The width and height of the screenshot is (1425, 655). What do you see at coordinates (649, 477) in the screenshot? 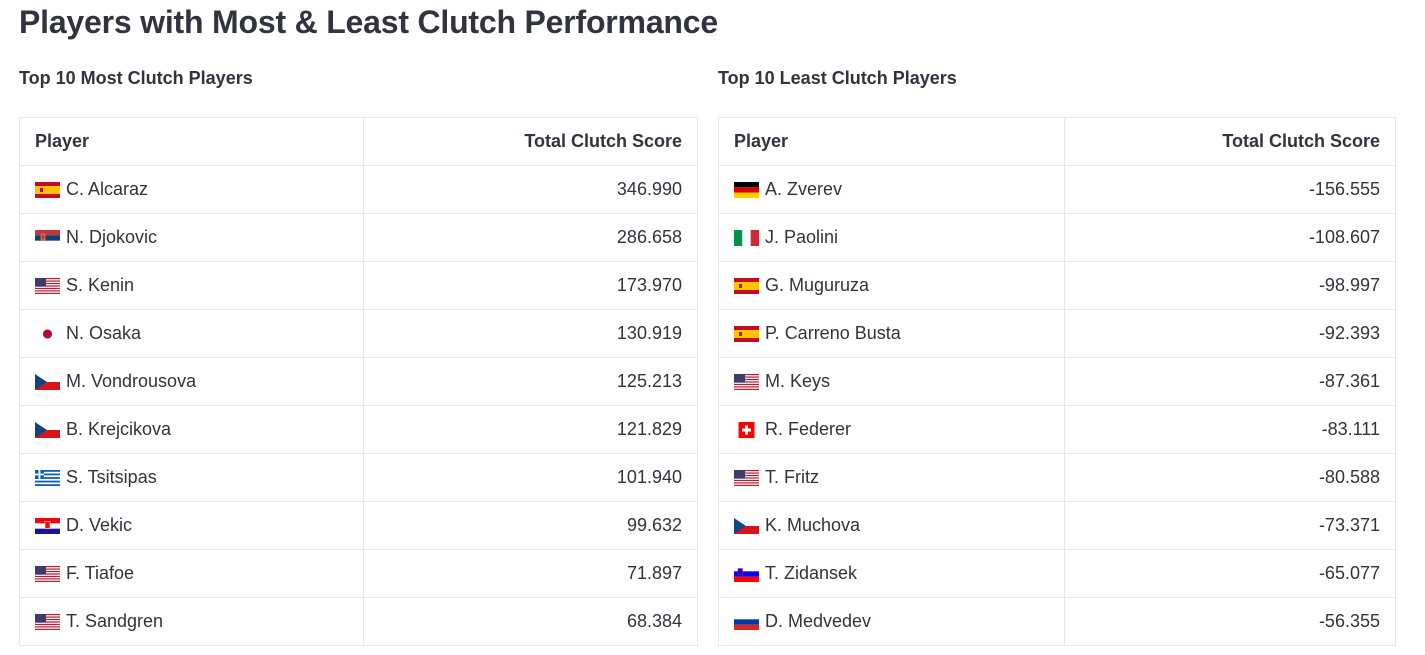
I see `clutch-score-cell: 101.940` at bounding box center [649, 477].